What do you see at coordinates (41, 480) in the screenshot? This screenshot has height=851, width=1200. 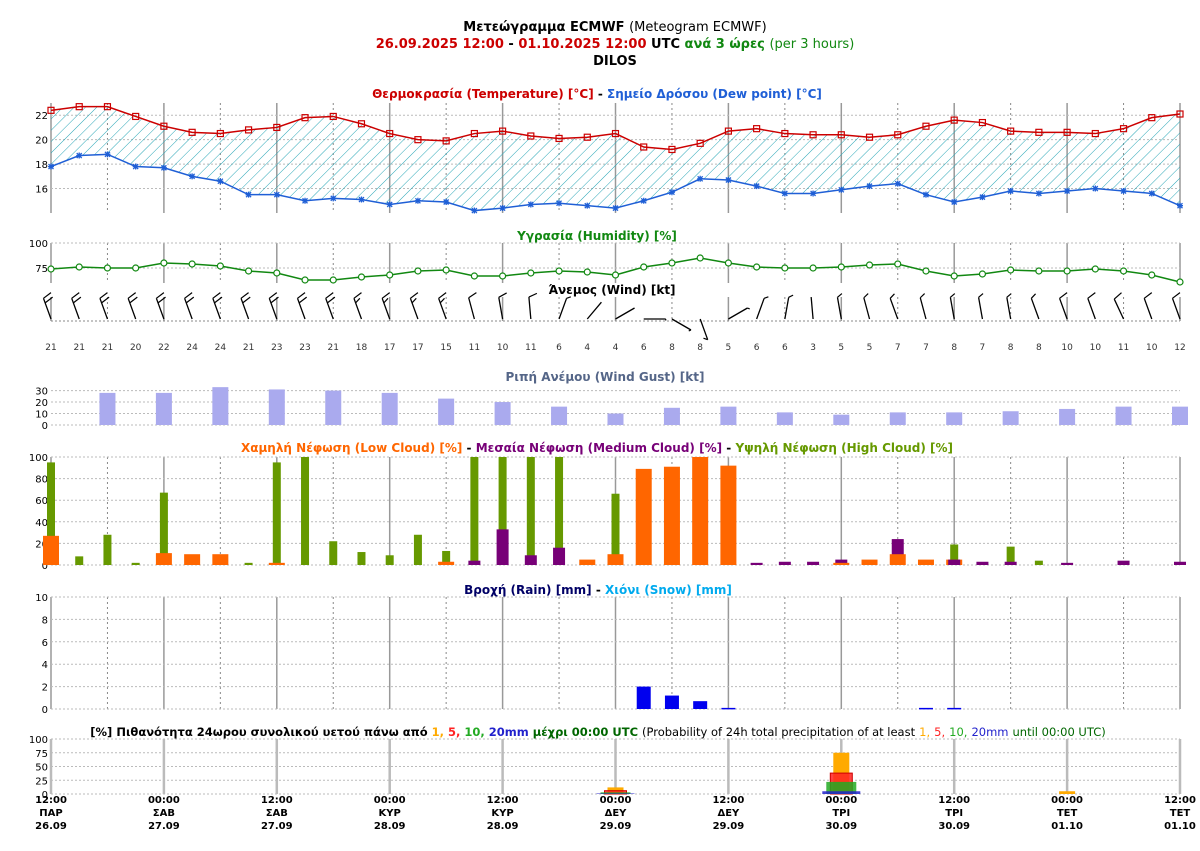 I see `cloud-ytick-label: 80` at bounding box center [41, 480].